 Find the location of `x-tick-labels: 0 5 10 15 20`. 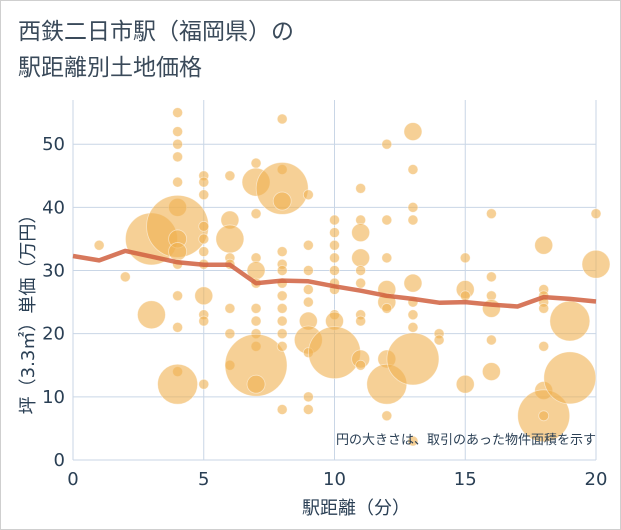

x-tick-labels: 0 5 10 15 20 is located at coordinates (337, 479).